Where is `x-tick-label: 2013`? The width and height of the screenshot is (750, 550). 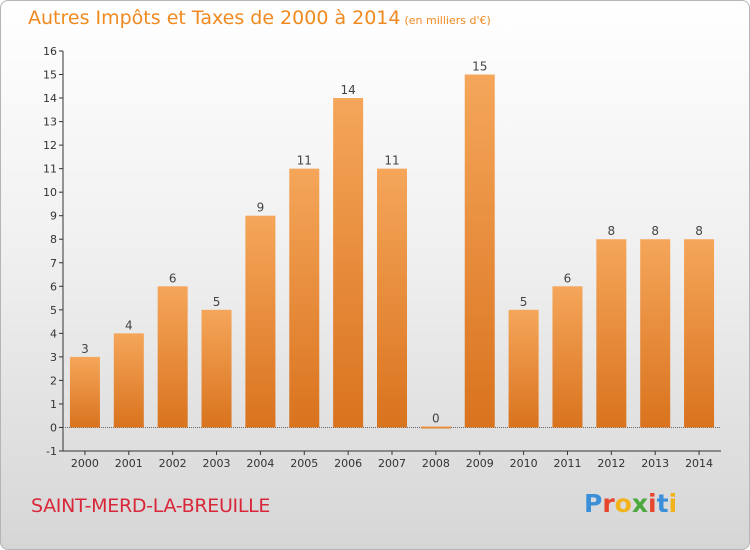 x-tick-label: 2013 is located at coordinates (655, 463).